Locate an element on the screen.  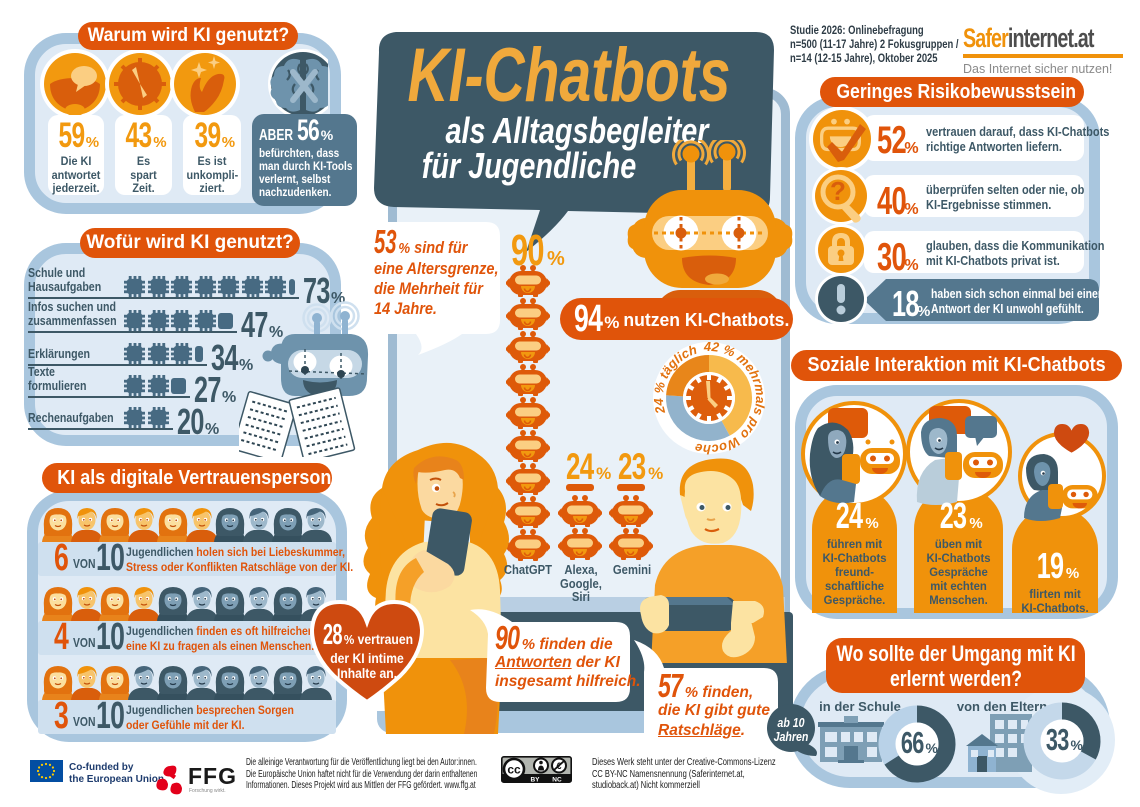
svg-text: Forschung wirkt. is located at coordinates (207, 791).